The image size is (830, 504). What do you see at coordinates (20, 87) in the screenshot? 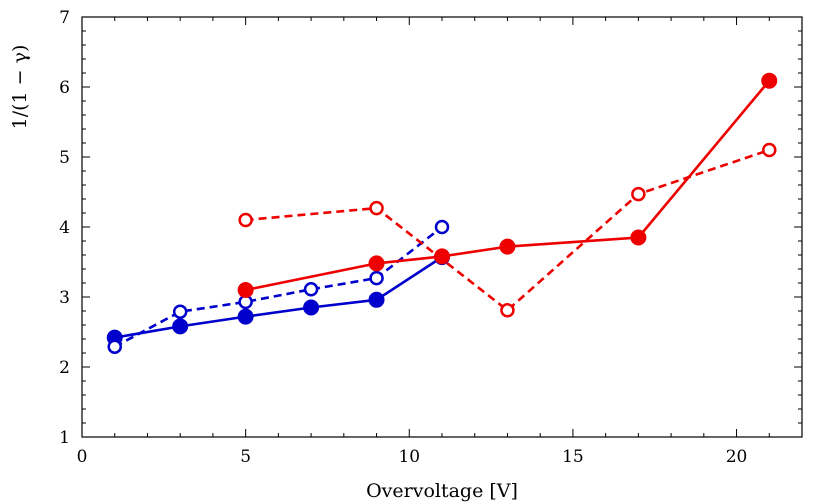
I see `y-axis-label: 1/(1 − γ)` at bounding box center [20, 87].